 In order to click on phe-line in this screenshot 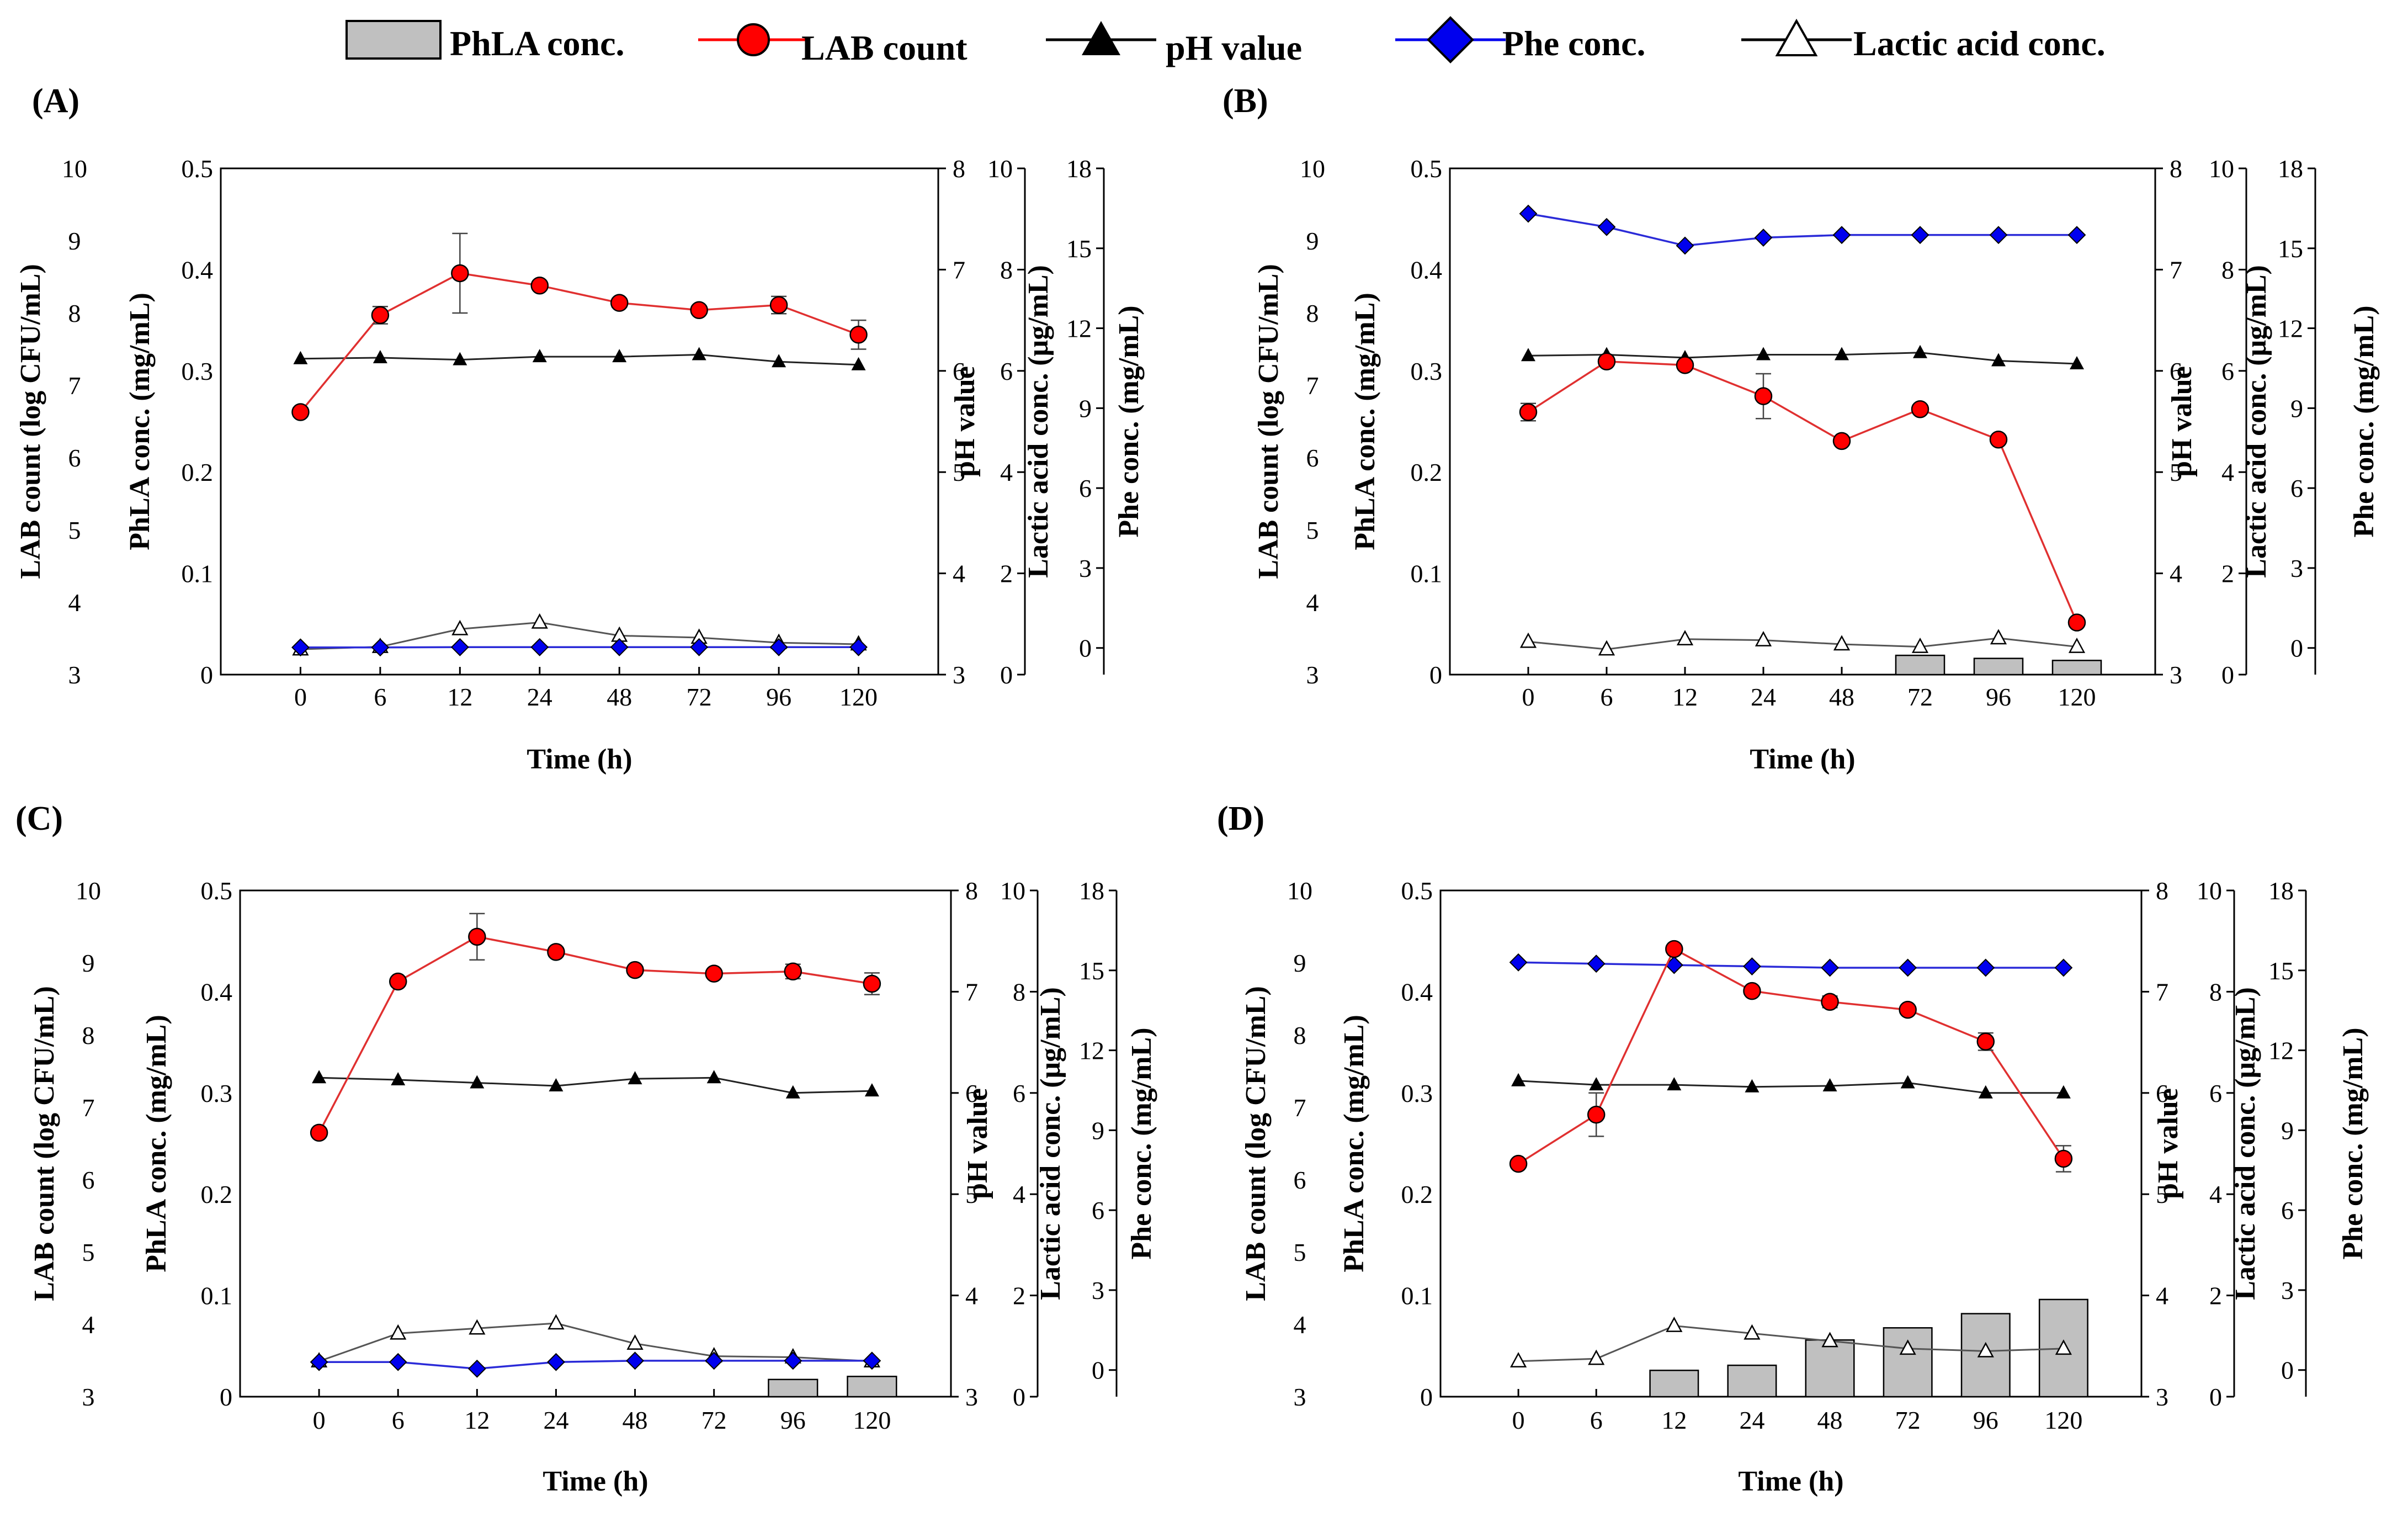, I will do `click(595, 1365)`.